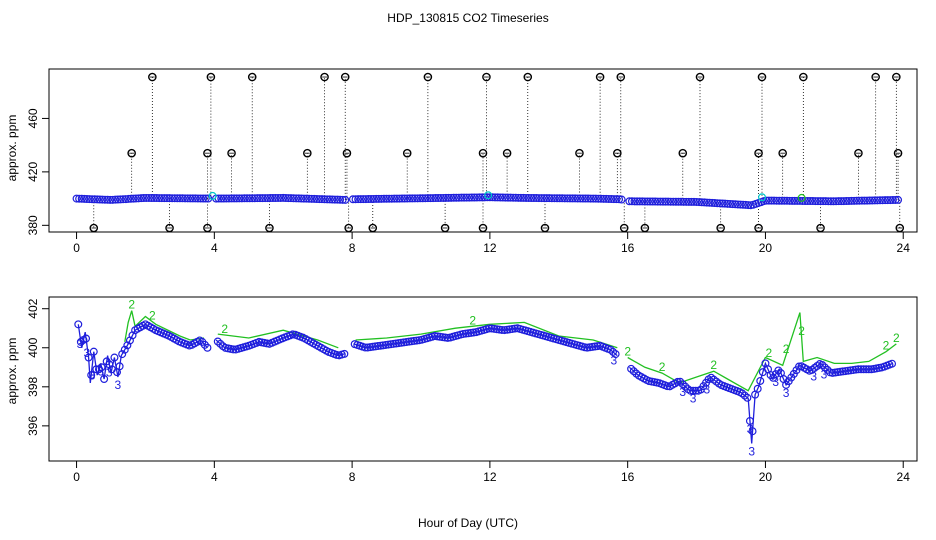  Describe the element at coordinates (164, 326) in the screenshot. I see `series-2-line` at that location.